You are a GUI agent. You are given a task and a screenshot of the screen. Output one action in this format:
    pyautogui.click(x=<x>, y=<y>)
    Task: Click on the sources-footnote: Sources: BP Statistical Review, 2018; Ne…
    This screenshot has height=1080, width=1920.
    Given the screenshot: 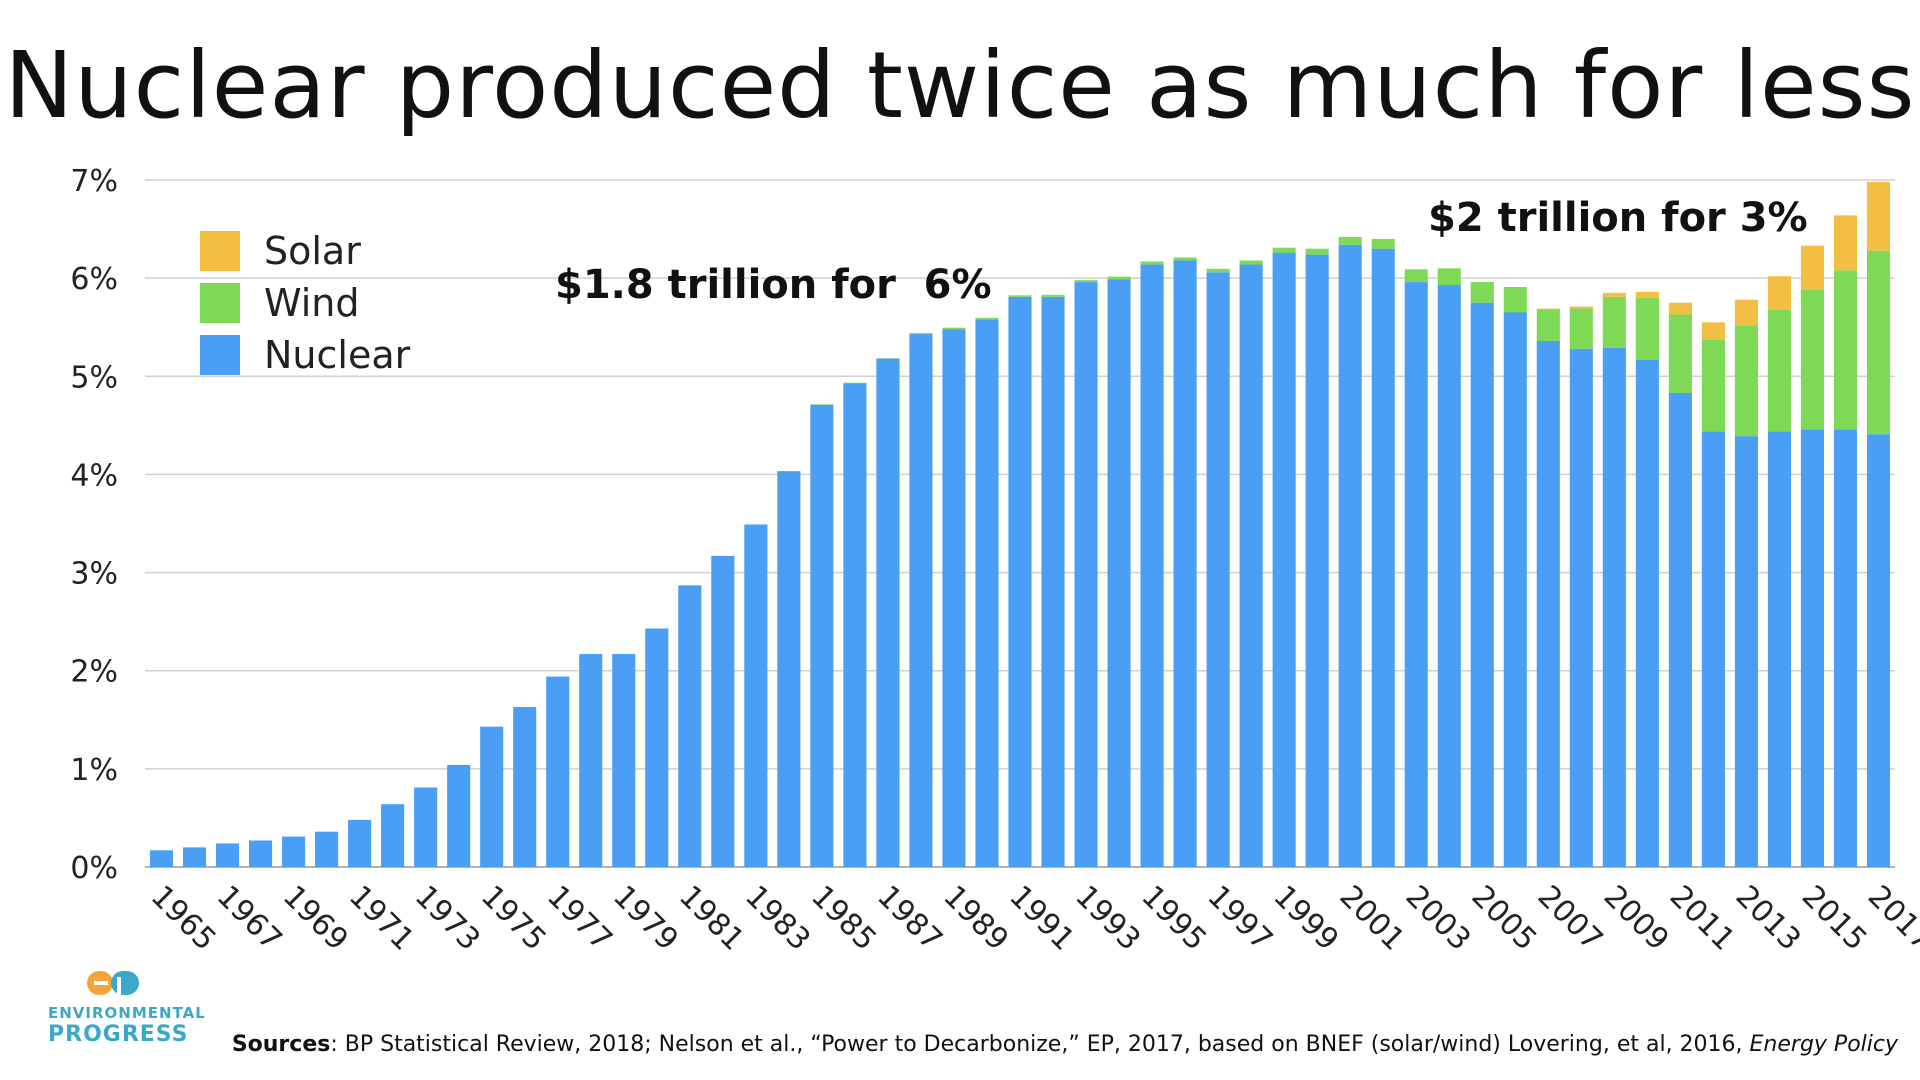 What is the action you would take?
    pyautogui.click(x=1065, y=1044)
    